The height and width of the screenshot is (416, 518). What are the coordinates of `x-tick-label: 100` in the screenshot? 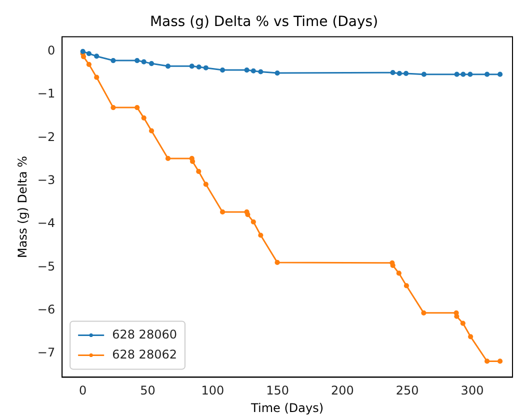 It's located at (212, 391).